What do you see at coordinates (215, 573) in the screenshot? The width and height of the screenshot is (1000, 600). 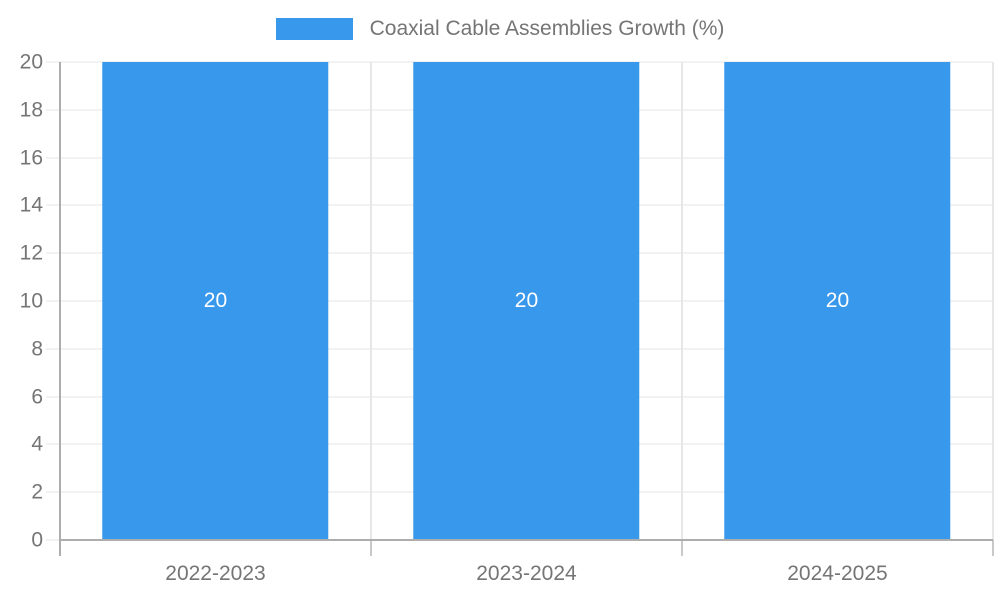 I see `x-tick-label: 2022-2023` at bounding box center [215, 573].